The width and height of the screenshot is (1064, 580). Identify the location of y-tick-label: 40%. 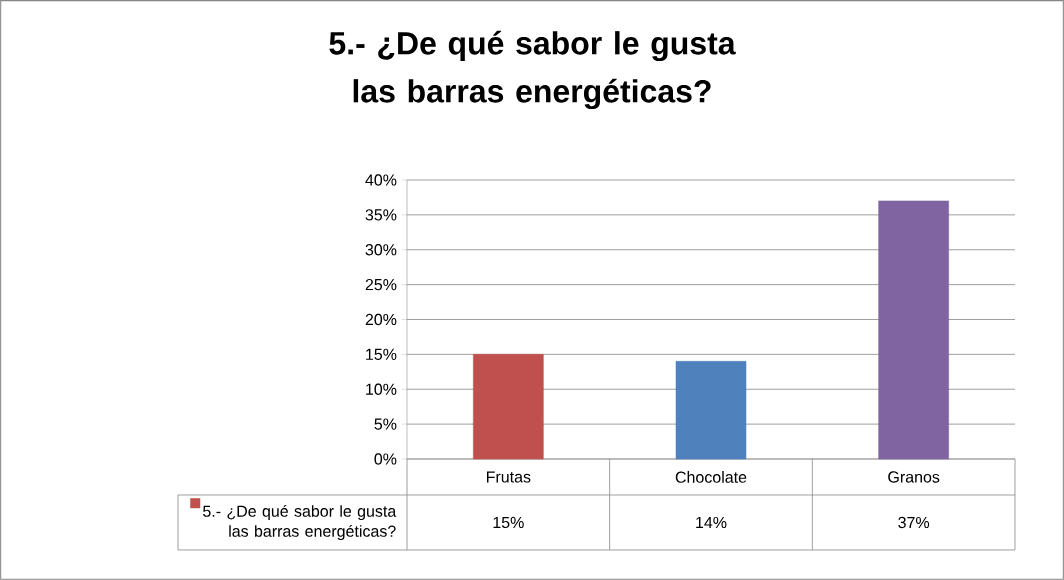
(381, 180).